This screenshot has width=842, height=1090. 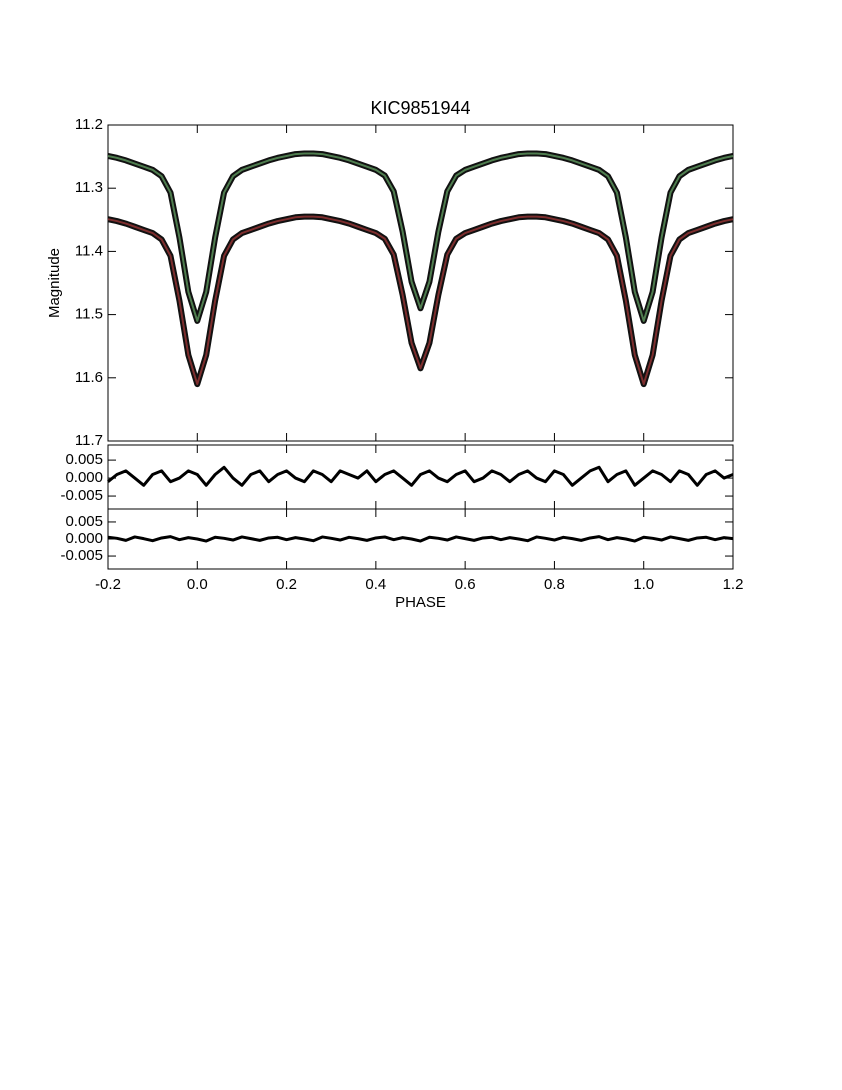 What do you see at coordinates (375, 584) in the screenshot?
I see `x-tick-label: 0.4` at bounding box center [375, 584].